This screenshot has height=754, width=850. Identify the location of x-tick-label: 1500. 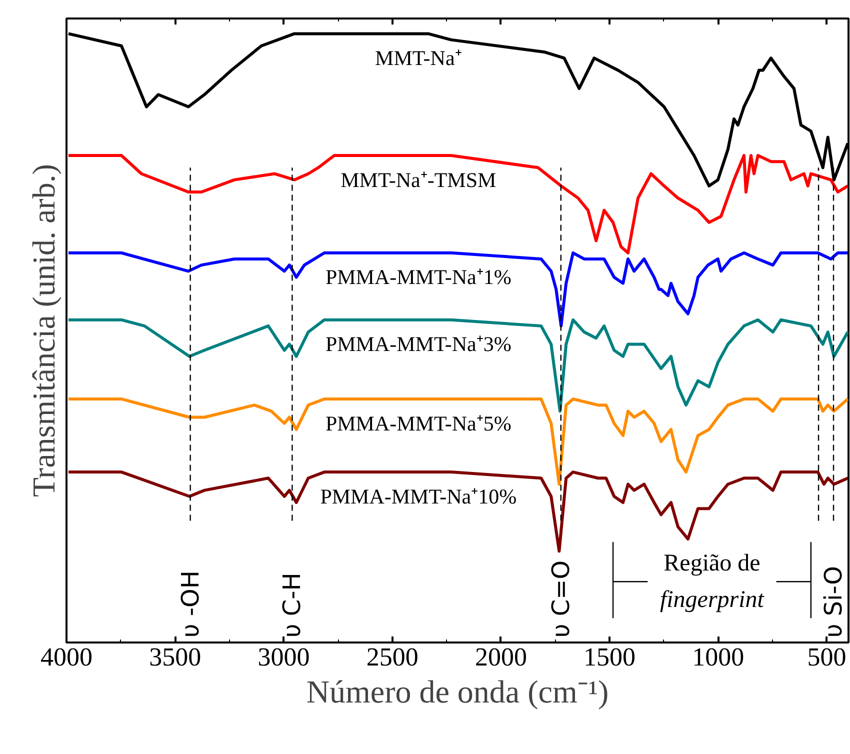
(610, 657).